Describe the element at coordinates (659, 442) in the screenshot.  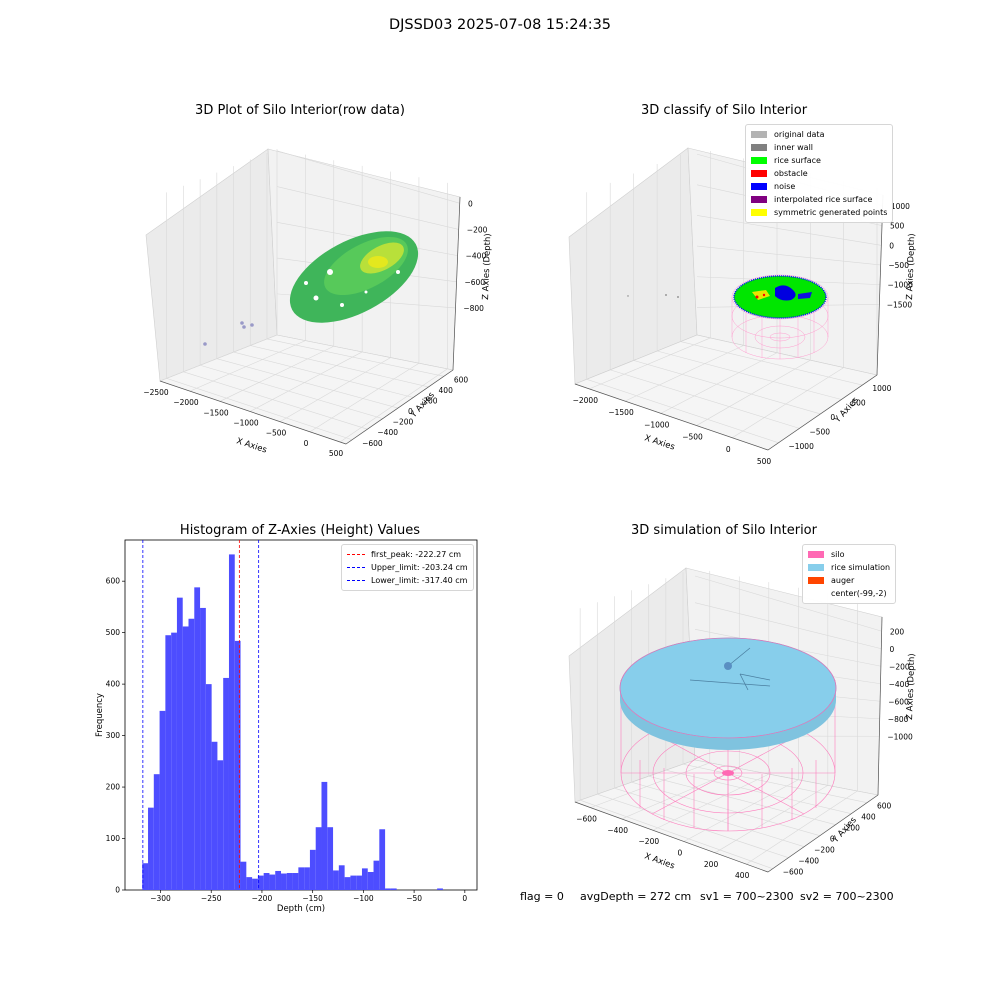
I see `panel2-x-label: X Axies` at that location.